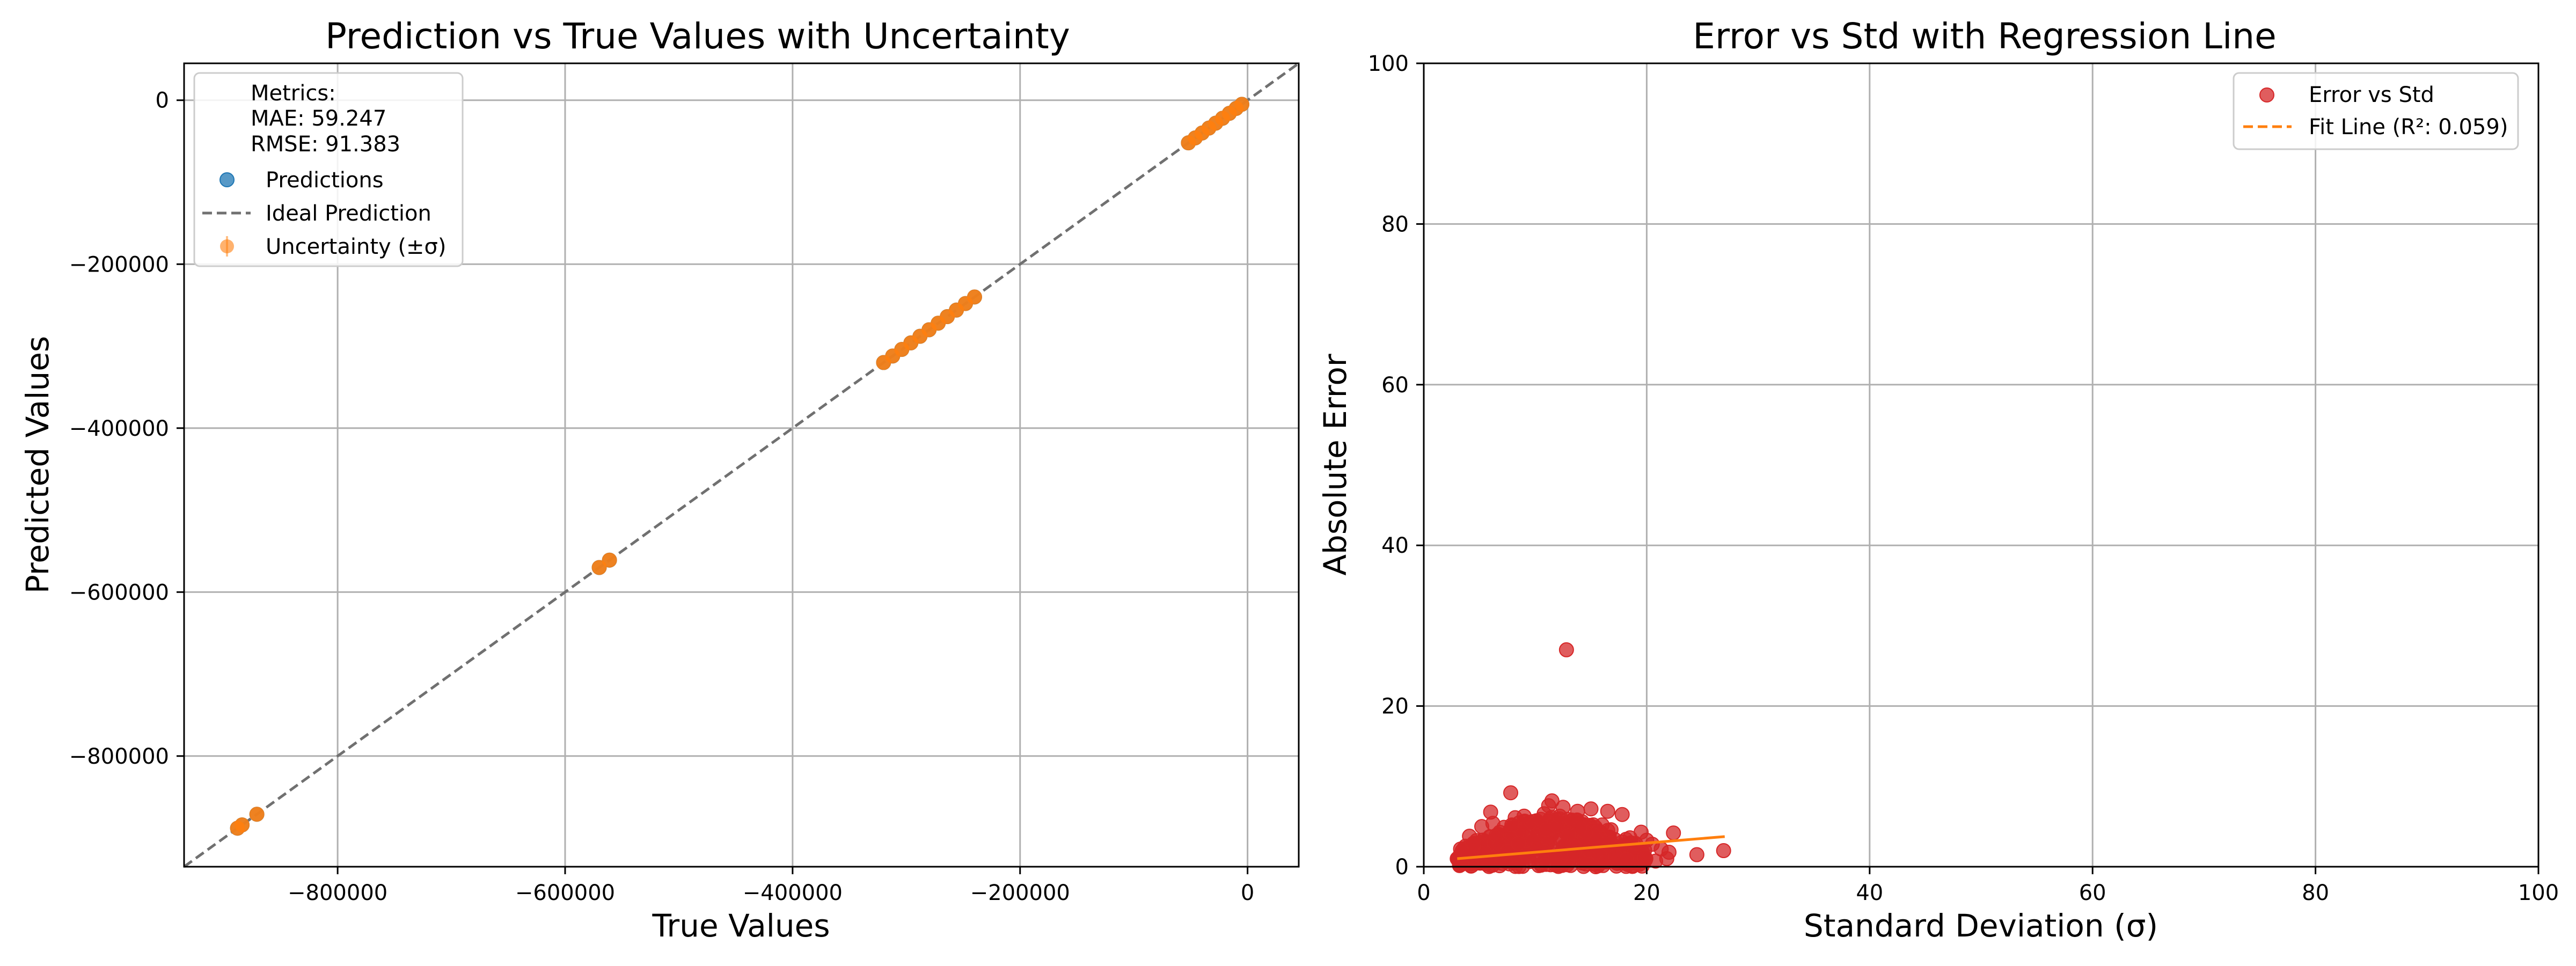  I want to click on chart2-y-tick-label: 0, so click(1402, 867).